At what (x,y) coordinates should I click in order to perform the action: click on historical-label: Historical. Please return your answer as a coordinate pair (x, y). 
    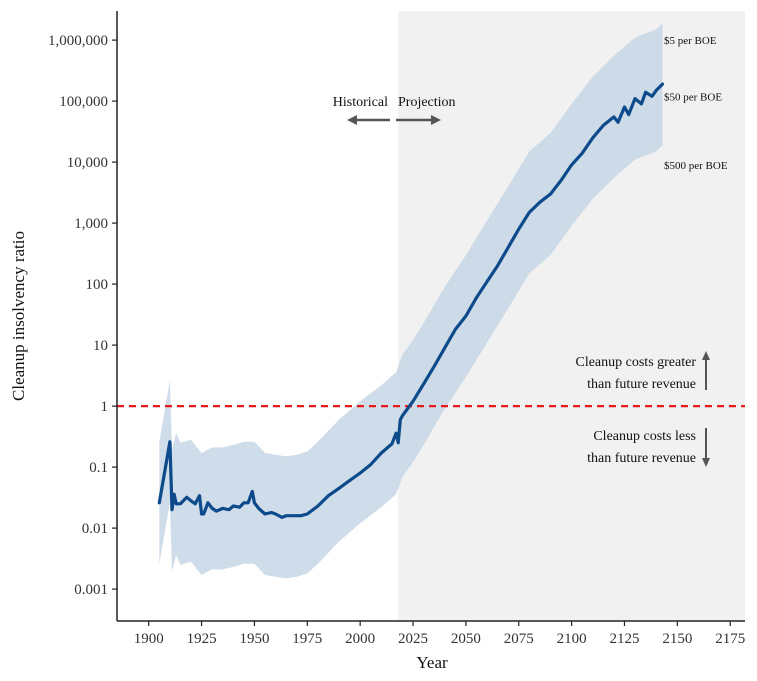
    Looking at the image, I should click on (360, 102).